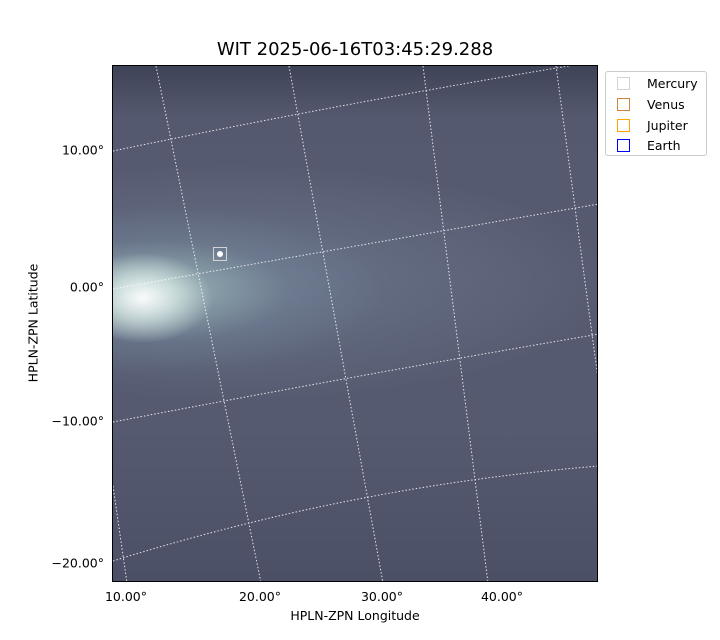 The image size is (720, 640). Describe the element at coordinates (382, 596) in the screenshot. I see `x-tick-label: 30.00°` at that location.